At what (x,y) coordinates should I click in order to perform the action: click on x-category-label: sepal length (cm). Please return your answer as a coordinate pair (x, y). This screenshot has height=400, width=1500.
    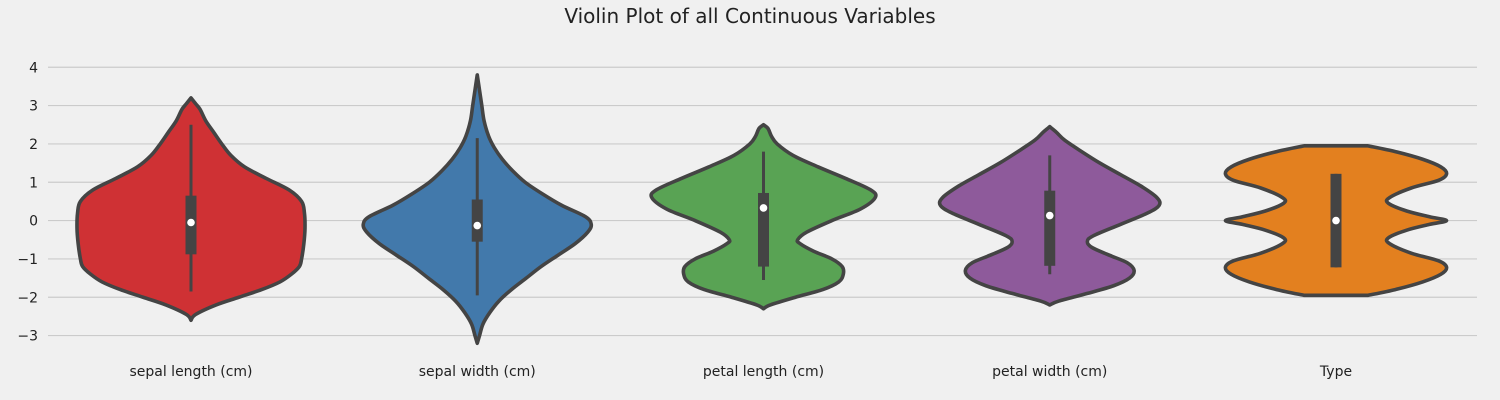
    Looking at the image, I should click on (190, 372).